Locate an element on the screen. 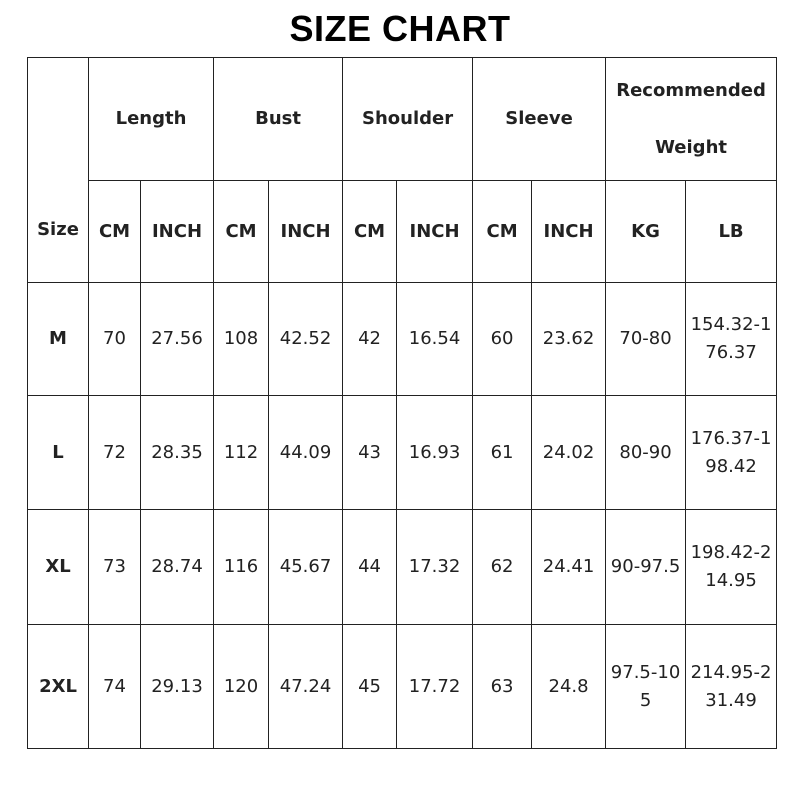 This screenshot has width=800, height=800. size-label: L is located at coordinates (58, 452).